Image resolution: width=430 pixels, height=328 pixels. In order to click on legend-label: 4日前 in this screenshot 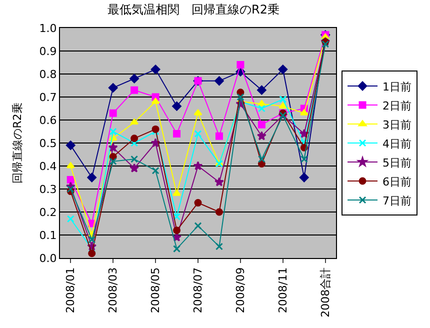, I will do `click(397, 143)`.